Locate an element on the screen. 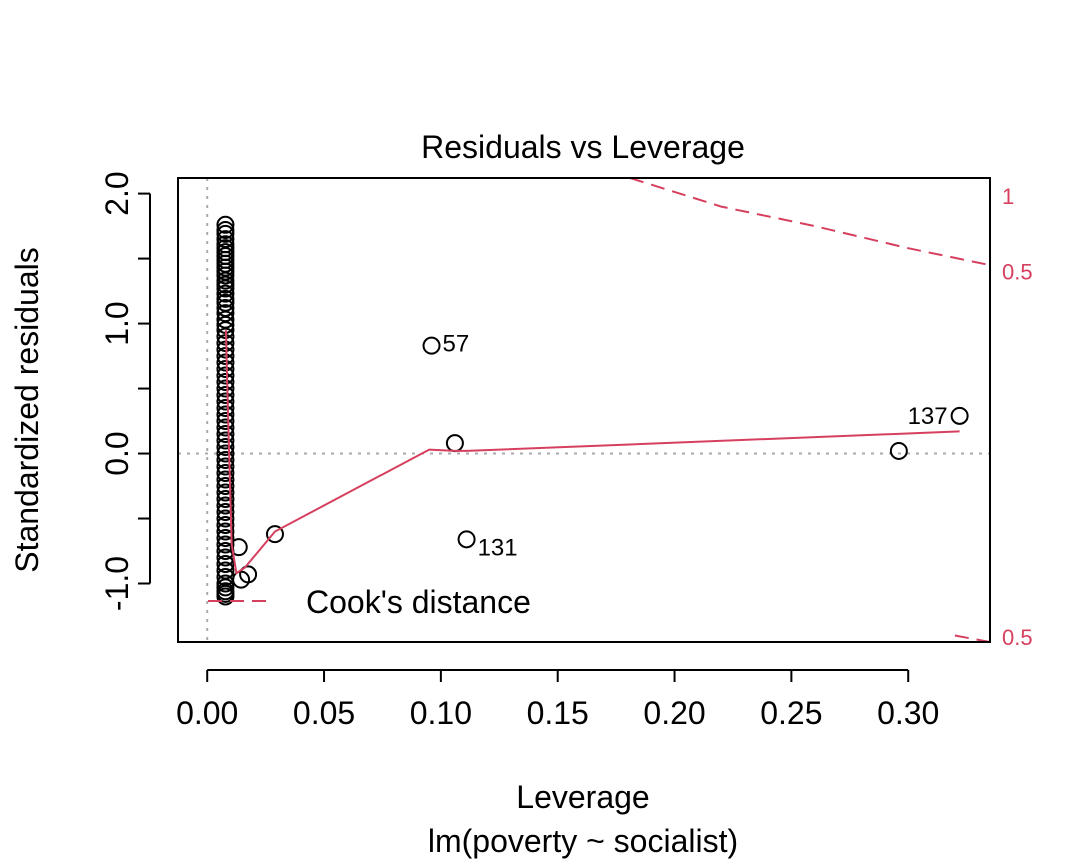  chart-title: Residuals vs Leverage is located at coordinates (583, 147).